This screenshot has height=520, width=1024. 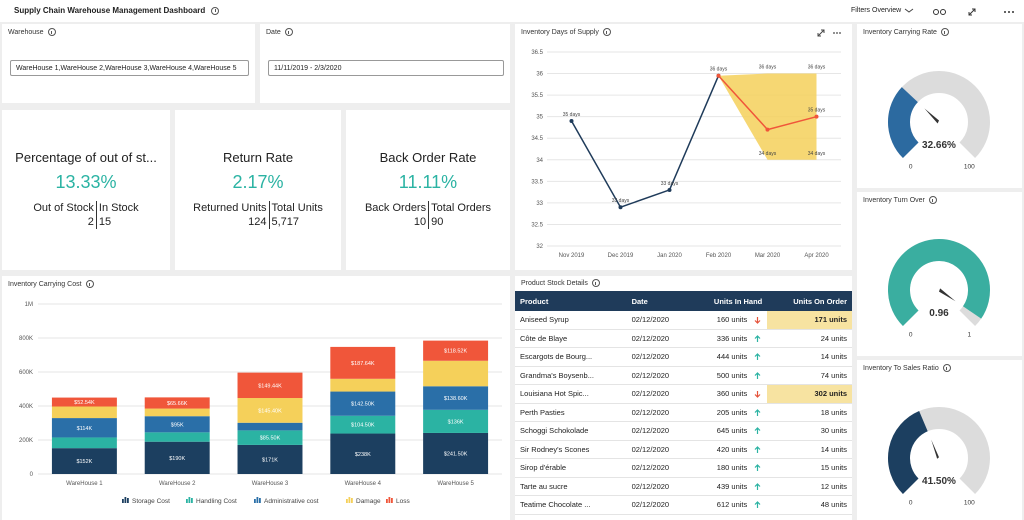 I want to click on y-tick-label: 34.5, so click(x=537, y=139).